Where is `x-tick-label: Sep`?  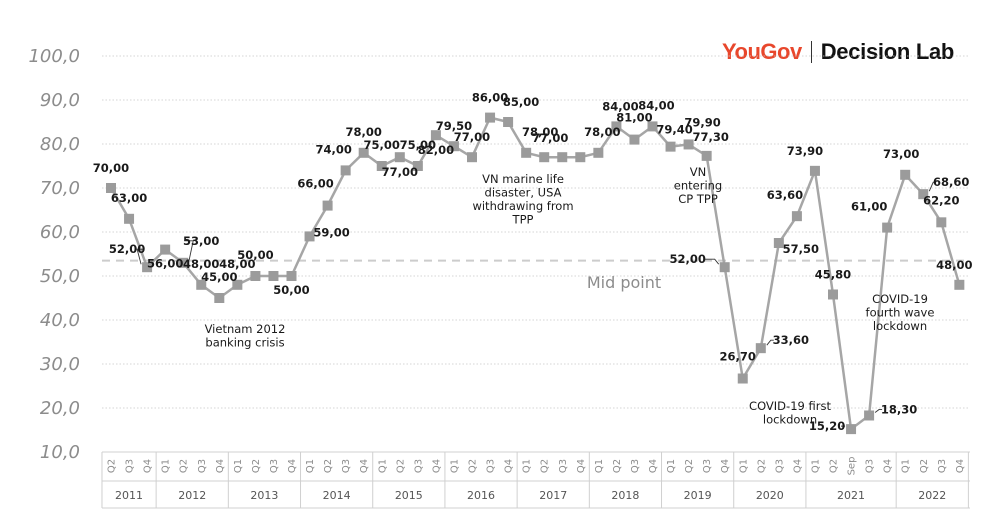
x-tick-label: Sep is located at coordinates (852, 466).